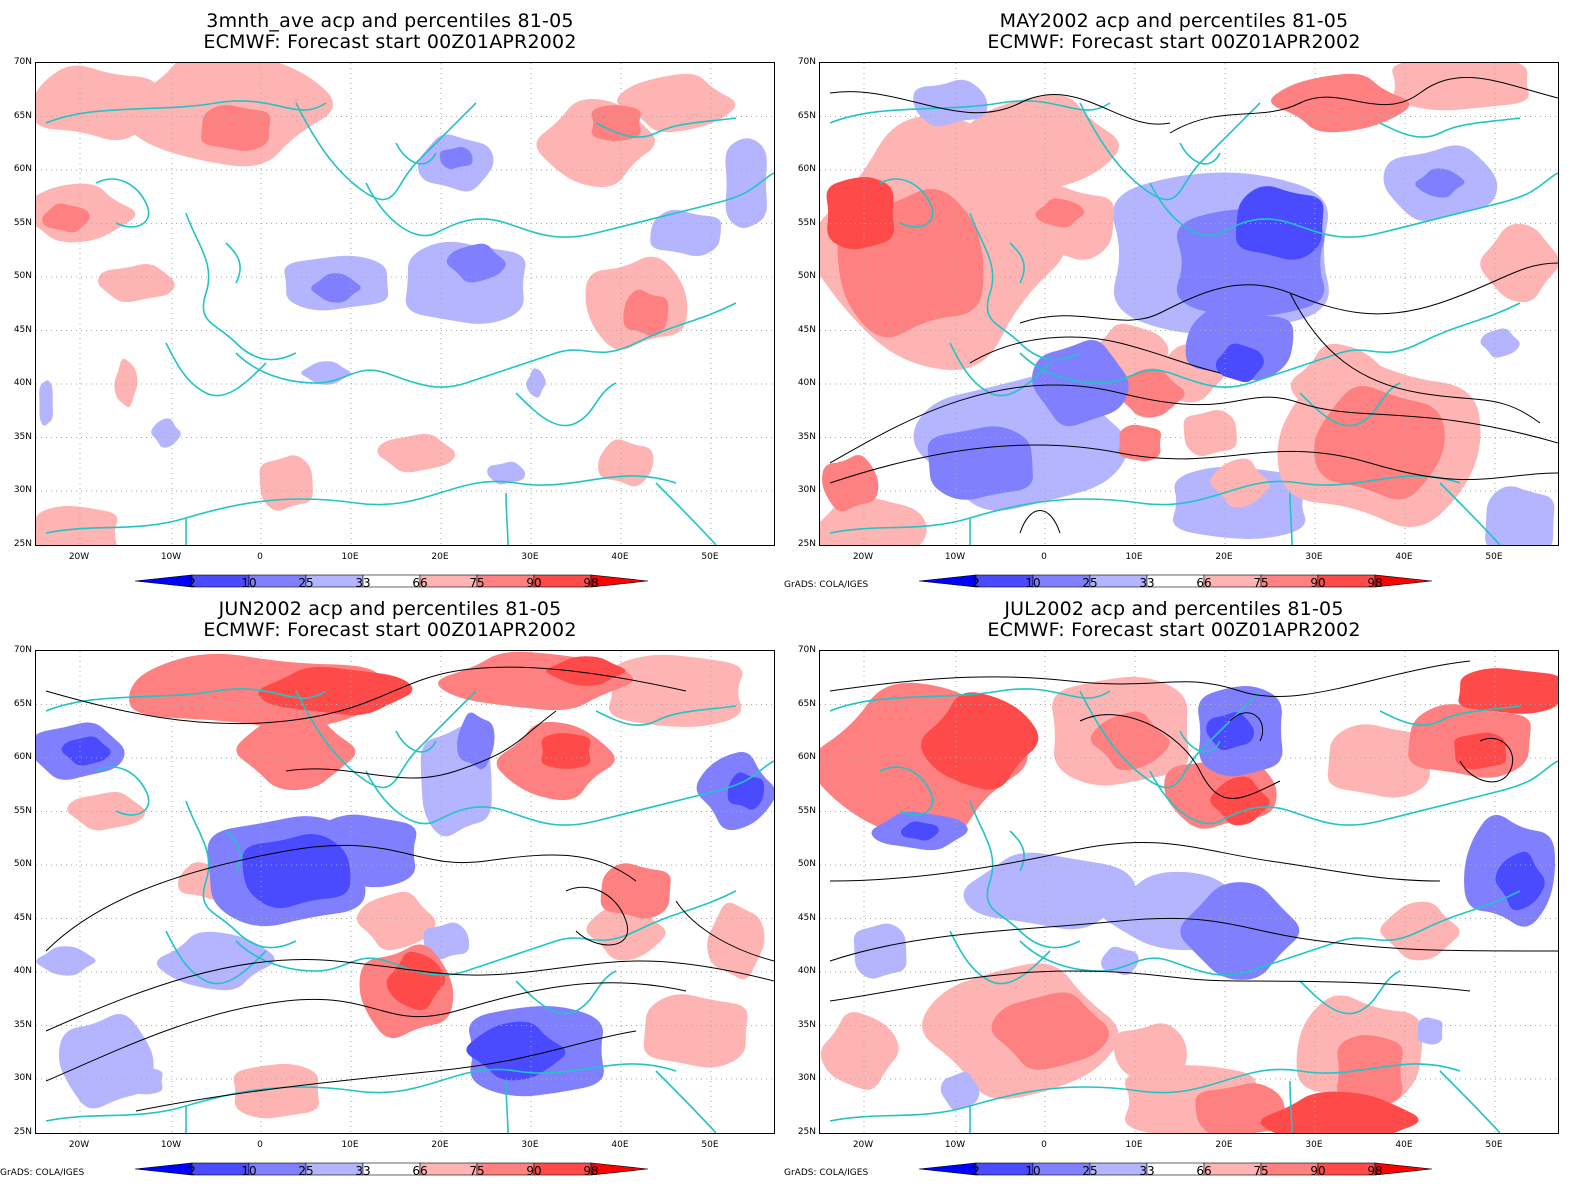 This screenshot has height=1196, width=1596. I want to click on latitude-label: 60N, so click(806, 169).